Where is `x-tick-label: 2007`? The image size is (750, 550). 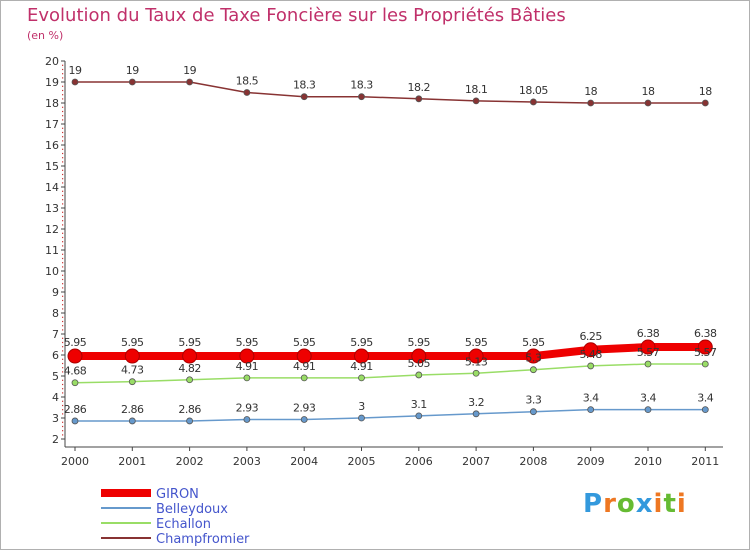 x-tick-label: 2007 is located at coordinates (476, 461).